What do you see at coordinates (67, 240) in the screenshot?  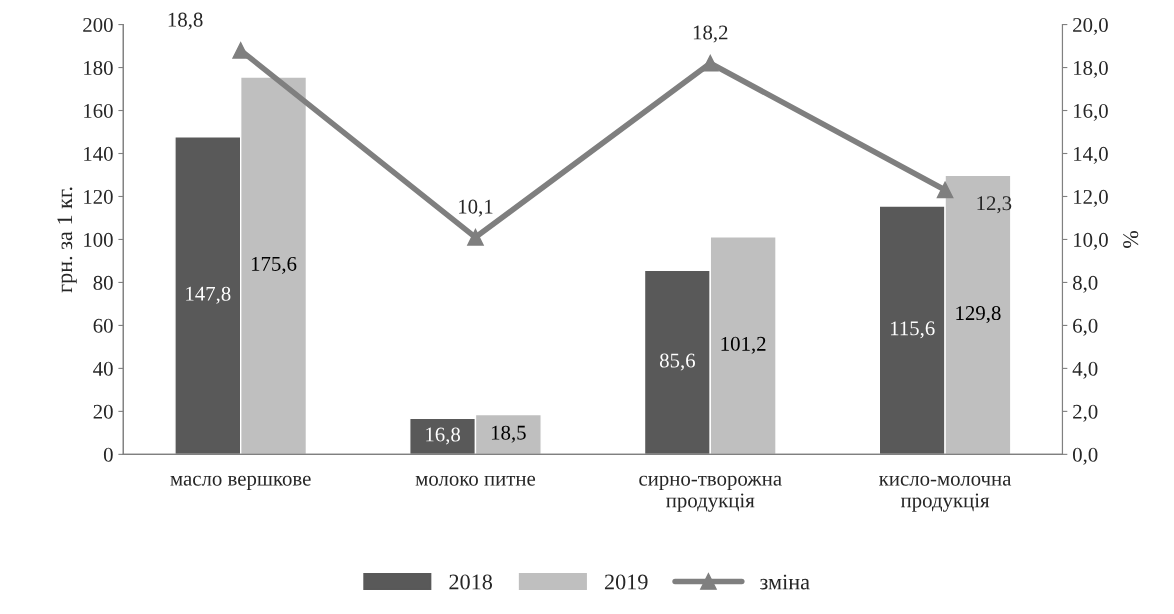 I see `y-axis-title: грн. за 1 кг.` at bounding box center [67, 240].